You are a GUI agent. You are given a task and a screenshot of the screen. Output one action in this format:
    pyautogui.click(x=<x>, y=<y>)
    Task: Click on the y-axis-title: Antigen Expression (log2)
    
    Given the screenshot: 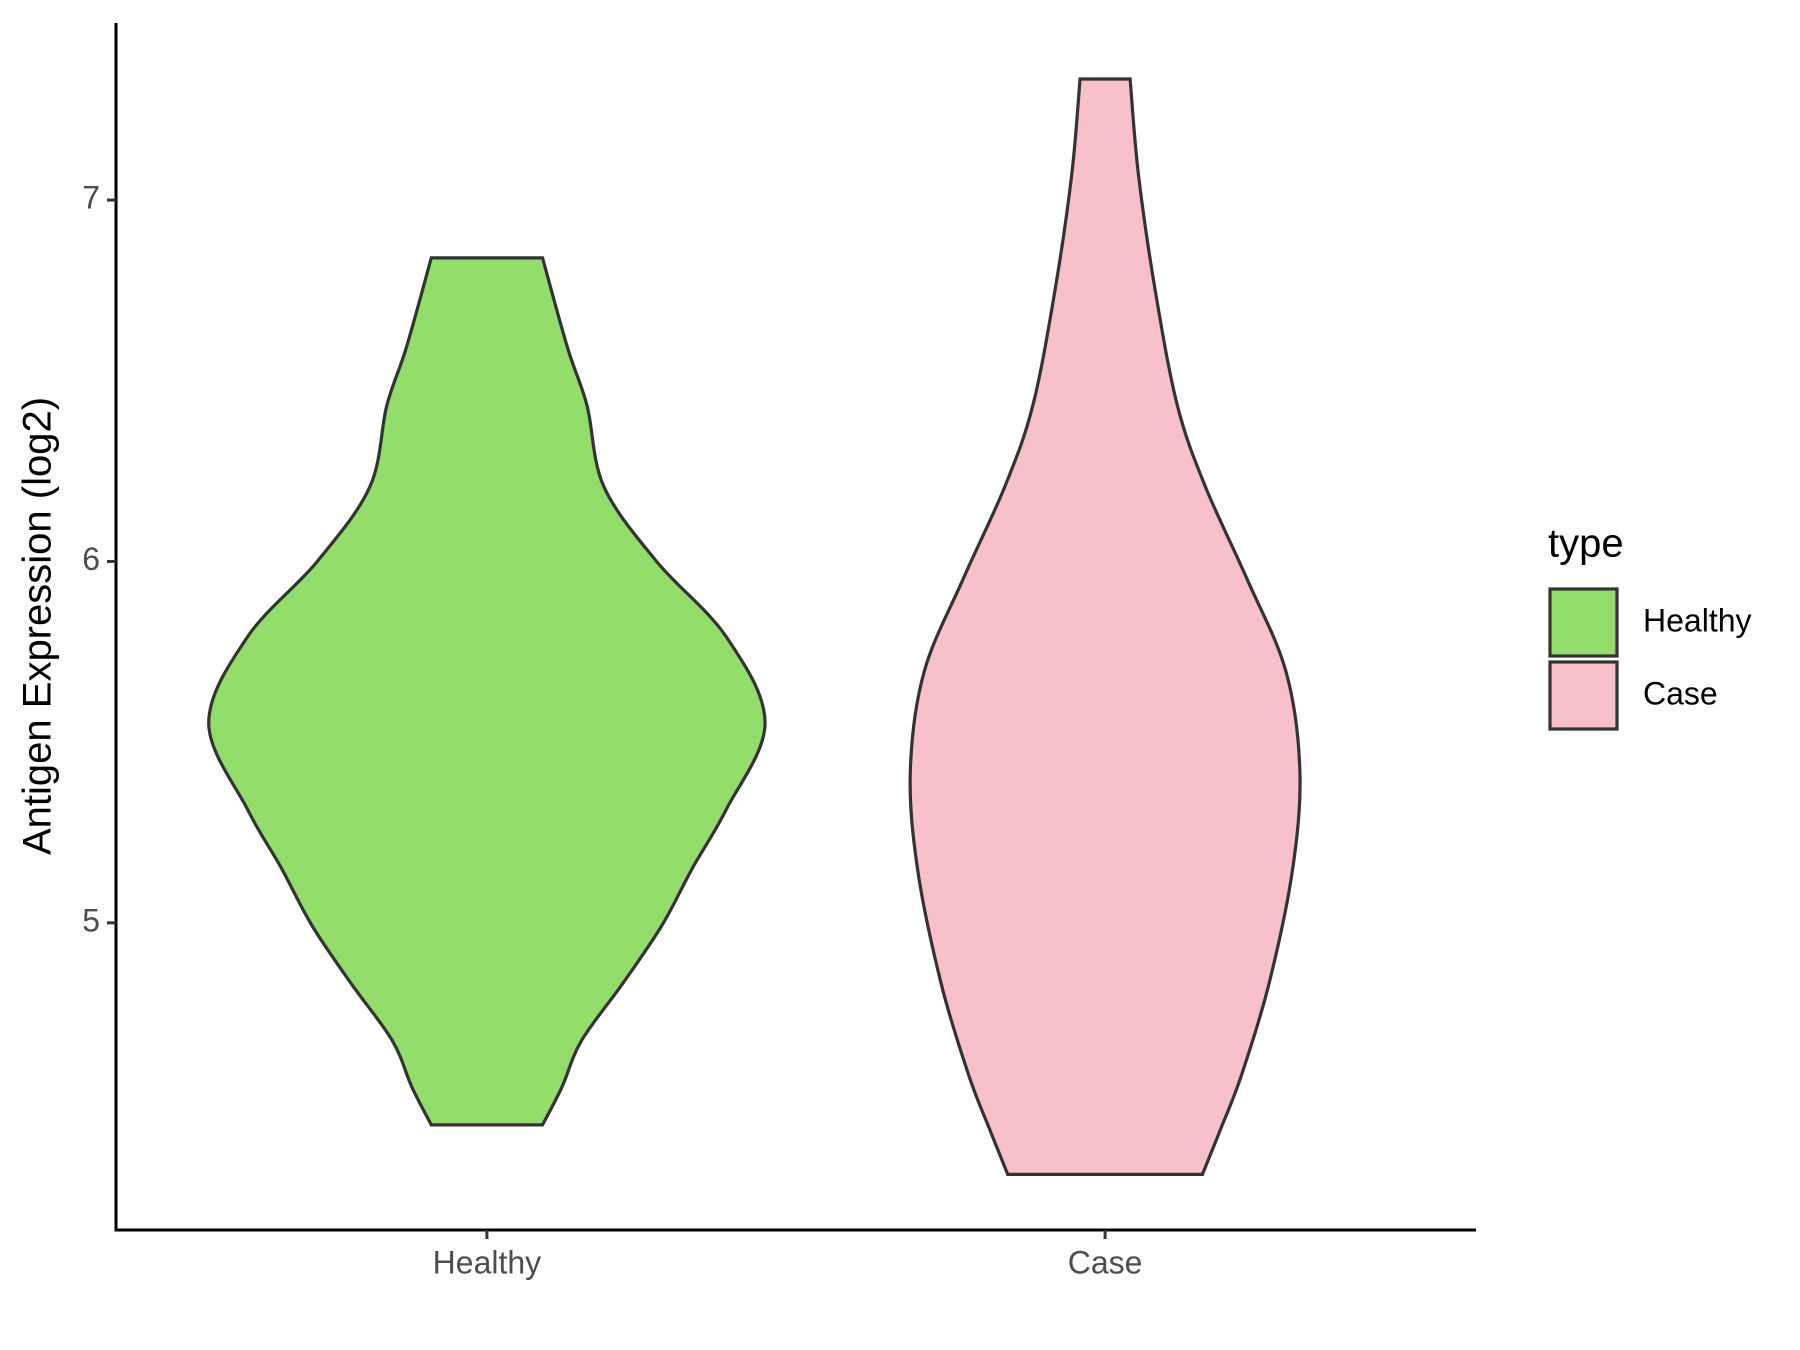 What is the action you would take?
    pyautogui.click(x=38, y=626)
    